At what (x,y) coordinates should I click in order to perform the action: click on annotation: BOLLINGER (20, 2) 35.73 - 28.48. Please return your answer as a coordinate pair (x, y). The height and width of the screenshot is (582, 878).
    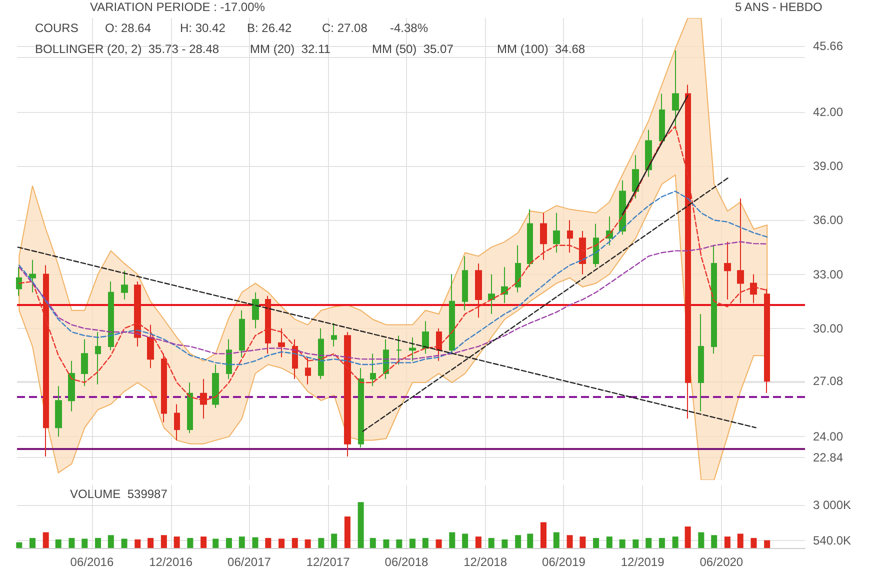
    Looking at the image, I should click on (127, 49).